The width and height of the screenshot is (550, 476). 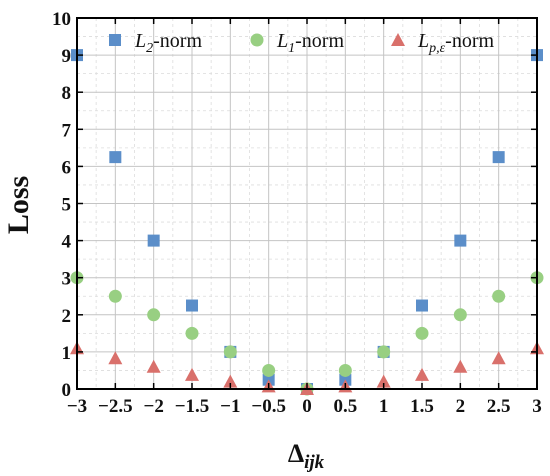 What do you see at coordinates (296, 453) in the screenshot?
I see `x-axis-title-base: Δ` at bounding box center [296, 453].